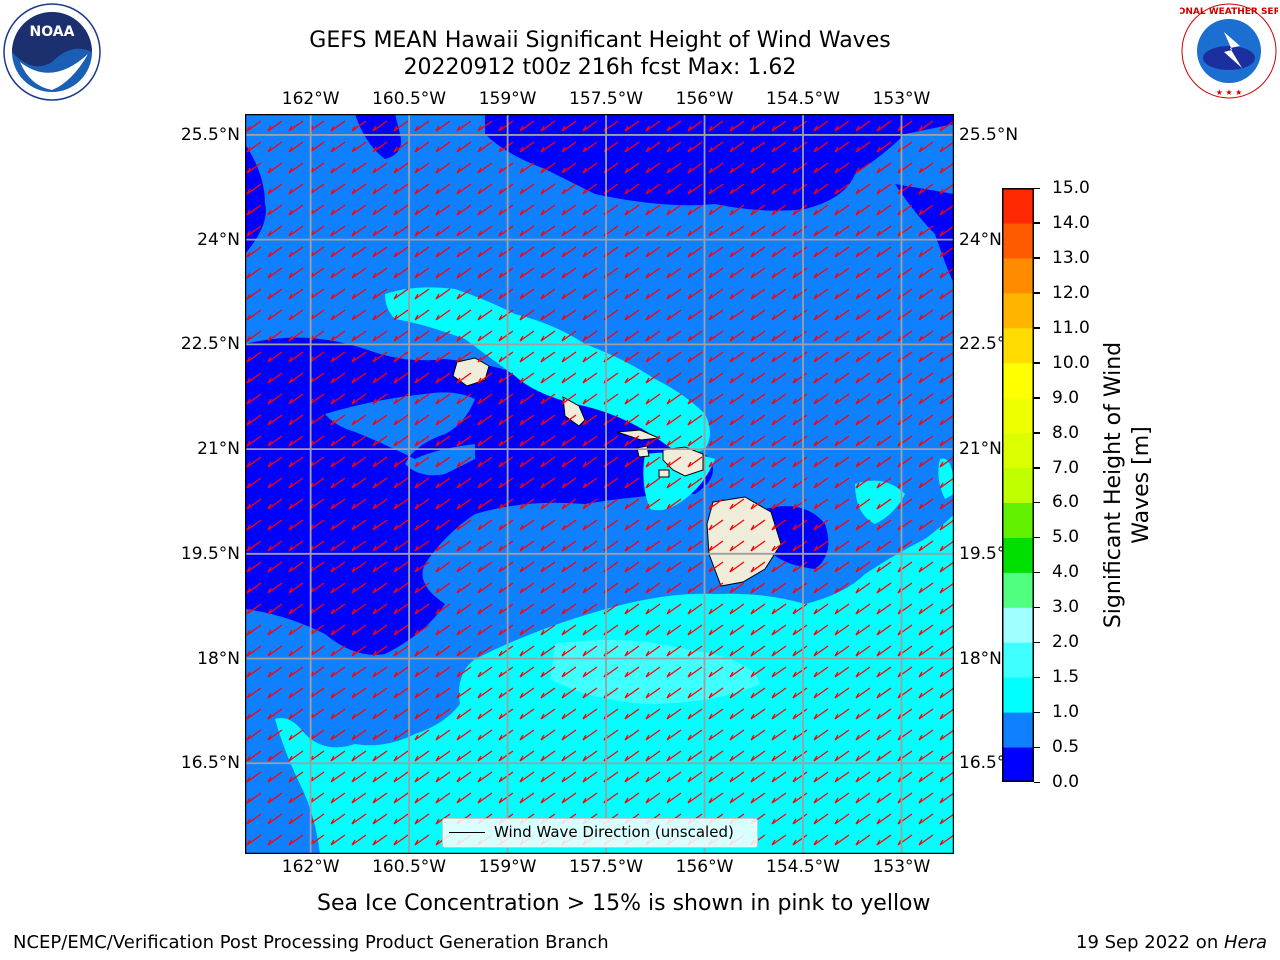 The height and width of the screenshot is (960, 1280). Describe the element at coordinates (901, 867) in the screenshot. I see `lon-tick-bottom: 153°W` at that location.